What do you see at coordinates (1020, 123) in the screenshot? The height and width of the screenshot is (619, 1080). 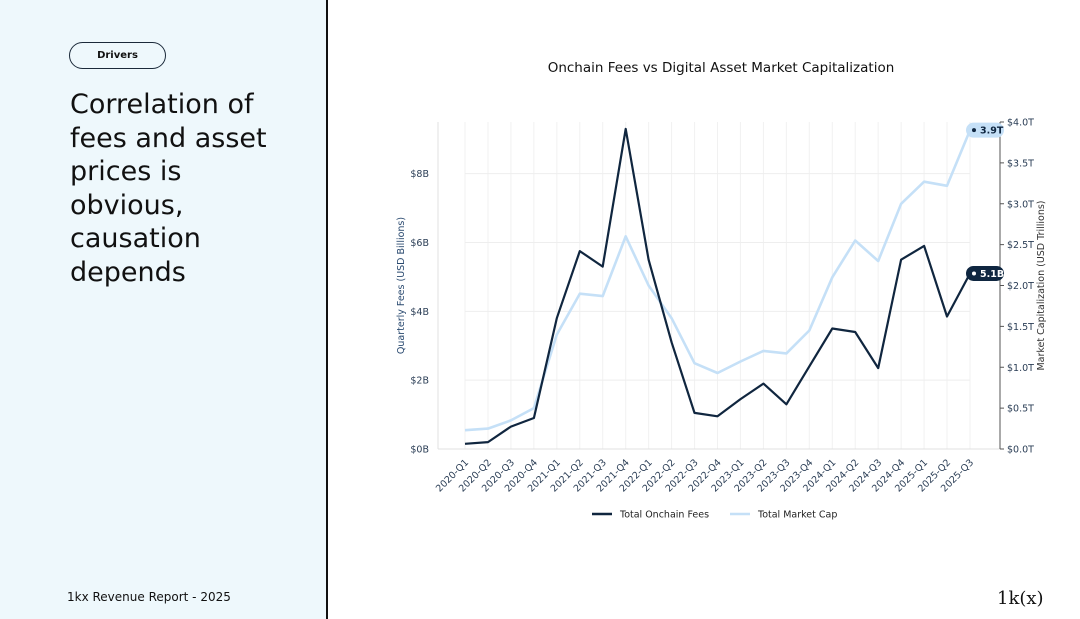 I see `right-tick-label: $4.0T` at bounding box center [1020, 123].